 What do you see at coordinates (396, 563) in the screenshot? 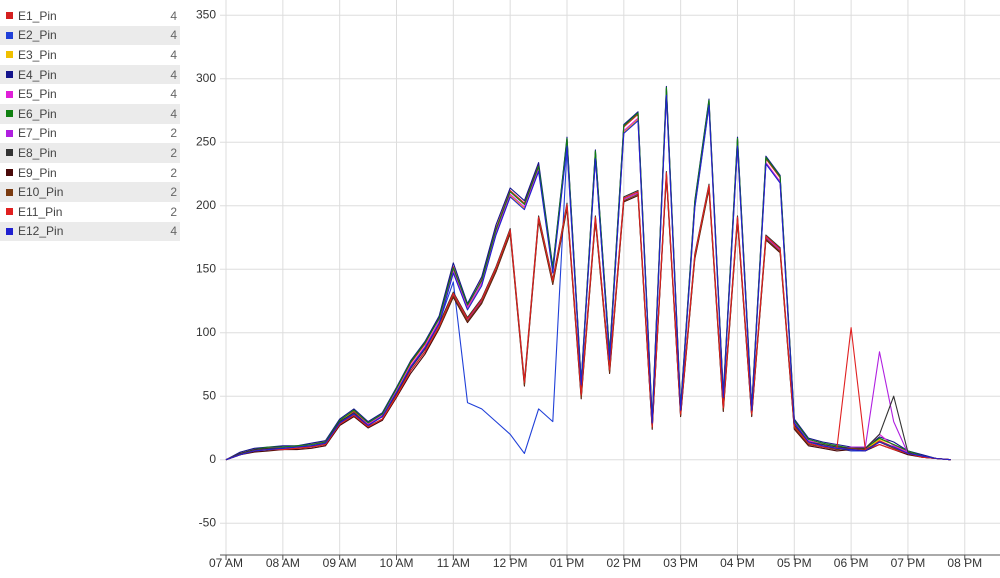
I see `x-tick-label: 10 AM` at bounding box center [396, 563].